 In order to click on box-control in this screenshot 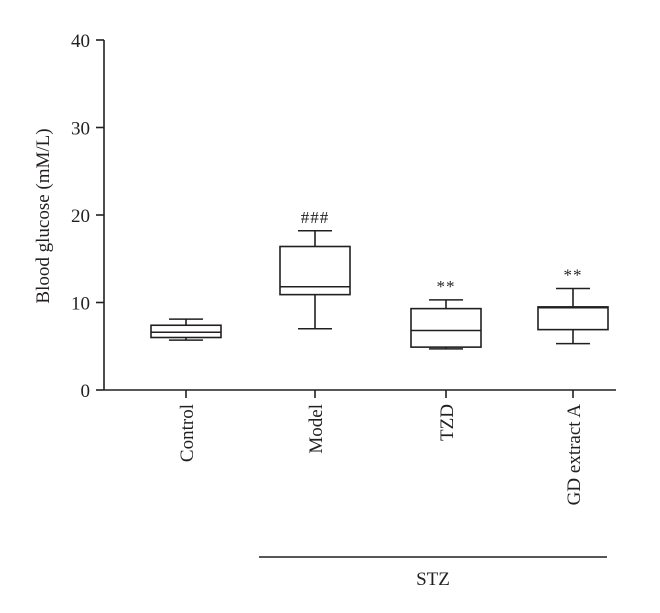, I will do `click(186, 329)`.